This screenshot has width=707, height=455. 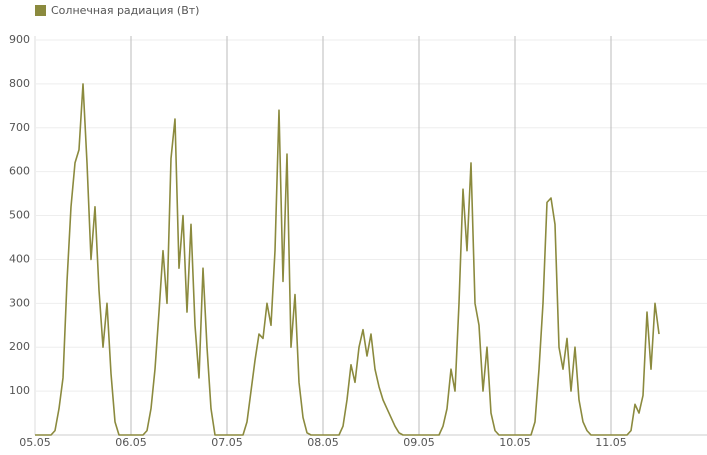 I want to click on x-tick-label: 09.05, so click(x=419, y=442).